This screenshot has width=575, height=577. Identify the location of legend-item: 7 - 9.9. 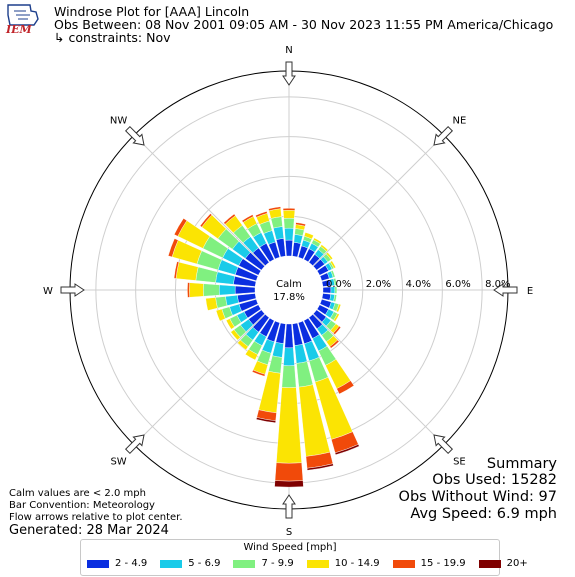
(263, 563).